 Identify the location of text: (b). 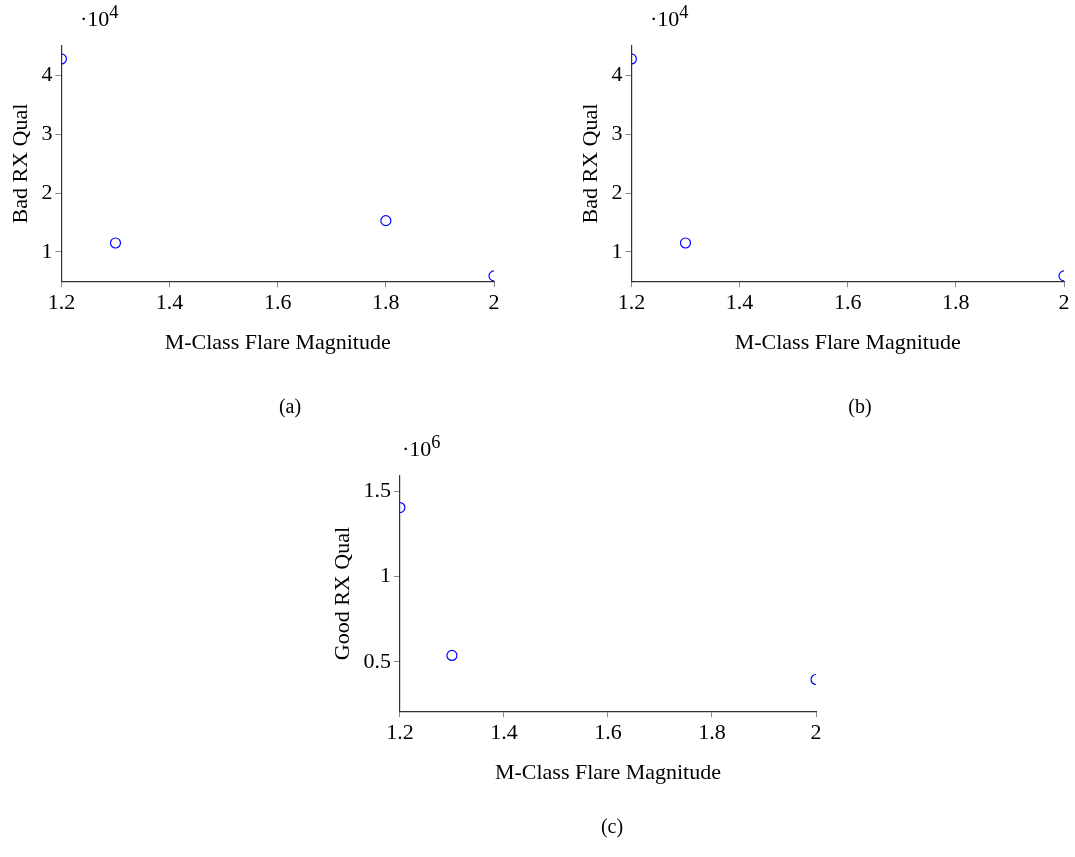
(860, 406).